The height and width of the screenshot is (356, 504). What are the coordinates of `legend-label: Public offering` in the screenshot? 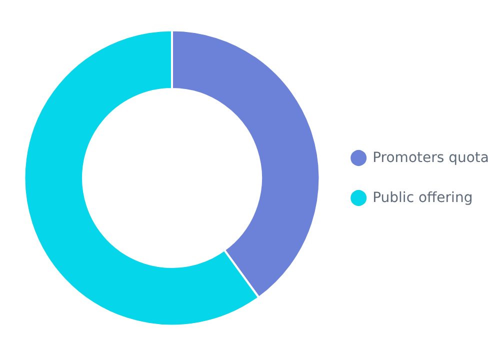 It's located at (422, 198).